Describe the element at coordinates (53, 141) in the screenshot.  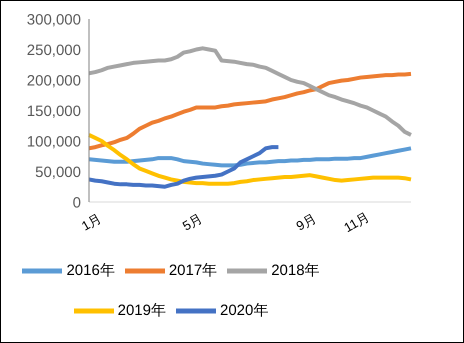
I see `y-tick-label: 100,000` at that location.